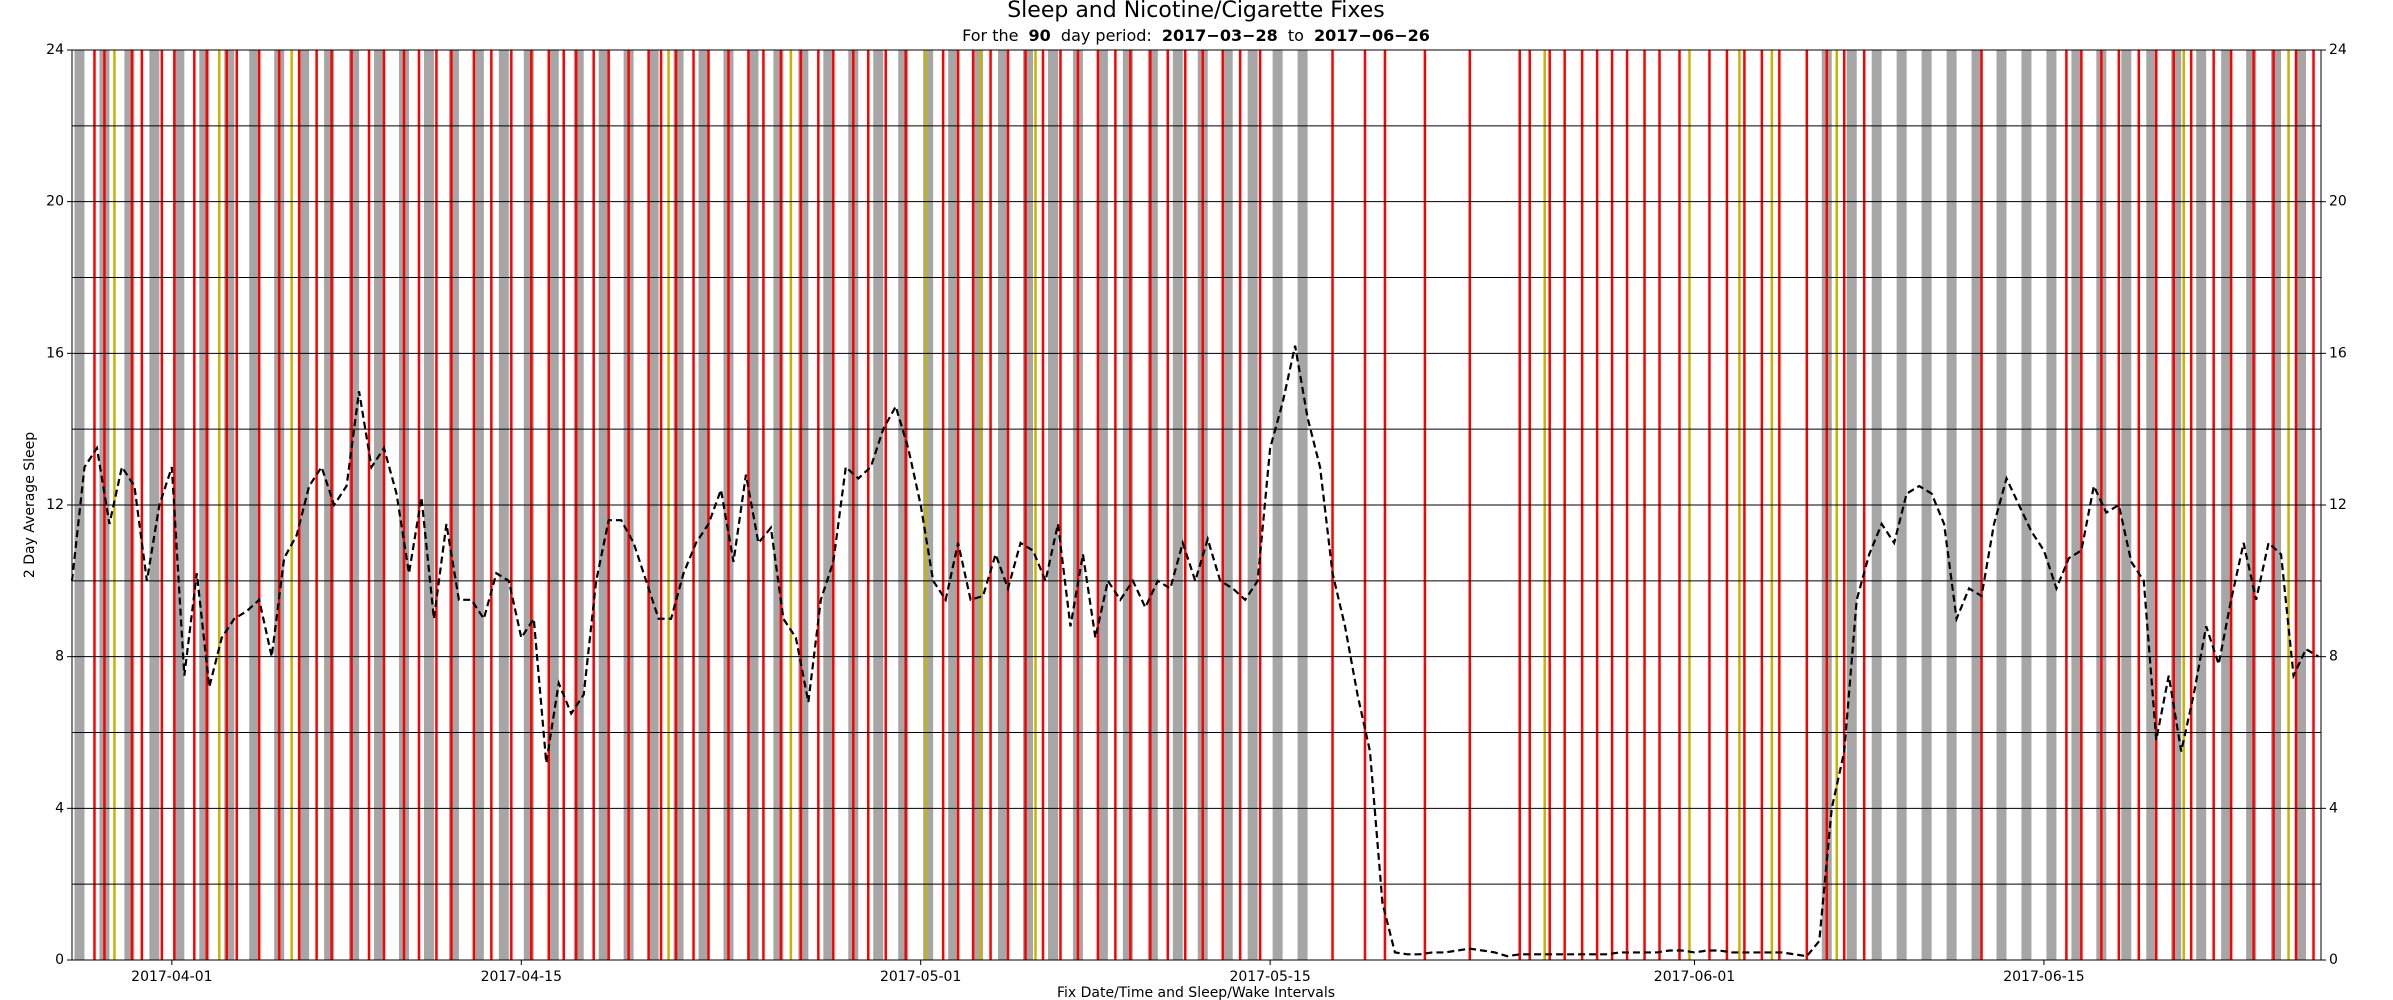  What do you see at coordinates (1196, 992) in the screenshot?
I see `x-axis-label: Fix Date/Time and Sleep/Wake Intervals` at bounding box center [1196, 992].